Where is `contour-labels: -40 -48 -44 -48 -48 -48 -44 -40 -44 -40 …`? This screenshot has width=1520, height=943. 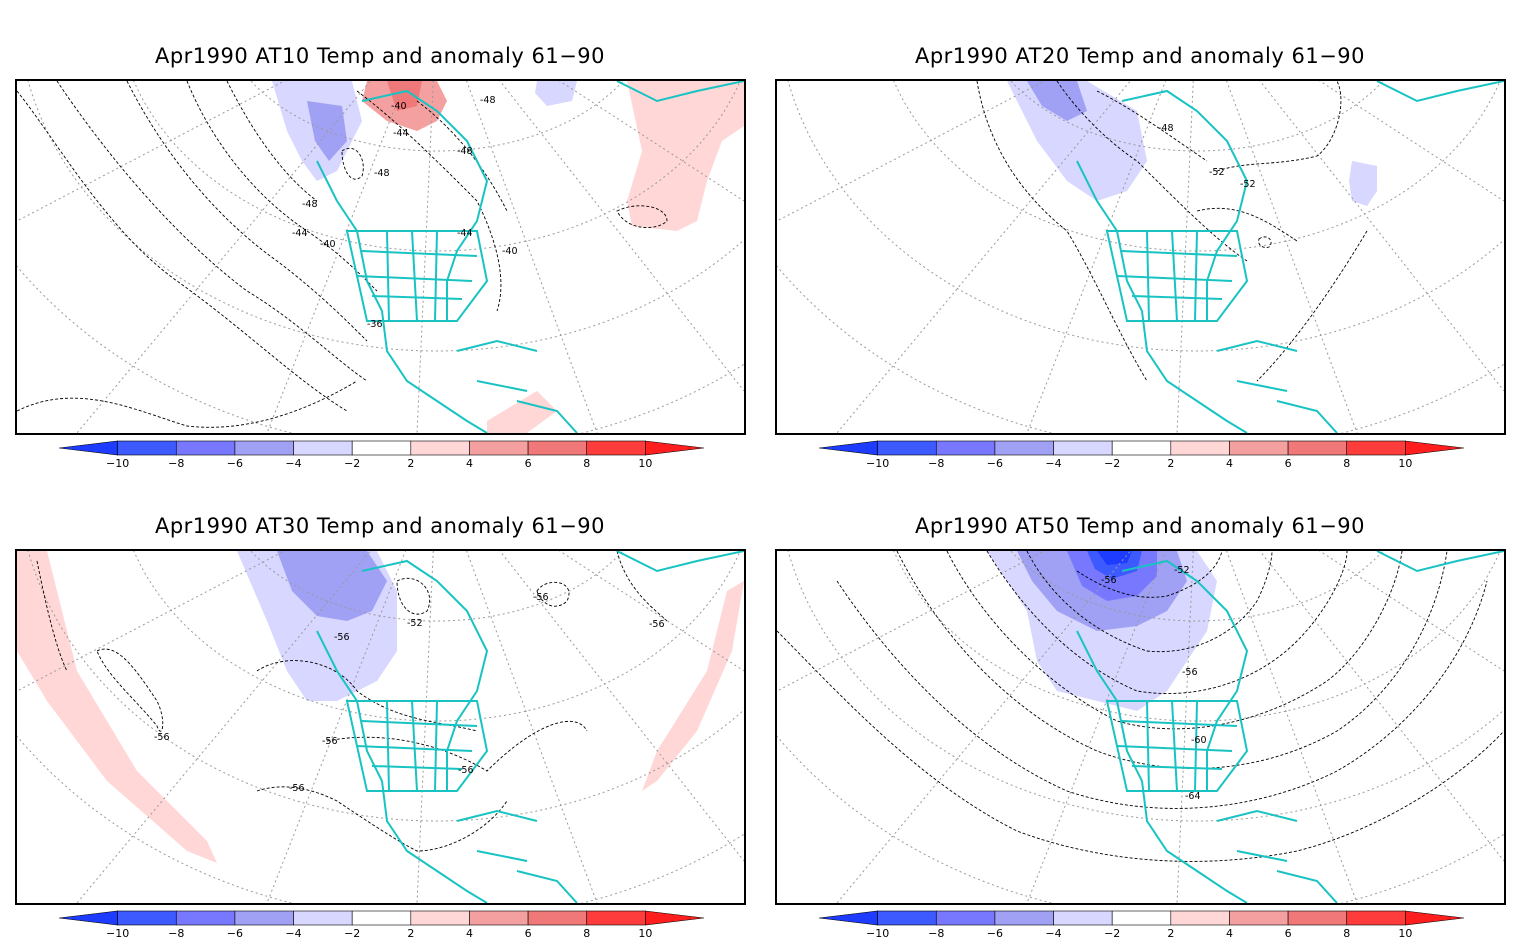 contour-labels: -40 -48 -44 -48 -48 -48 -44 -40 -44 -40 … is located at coordinates (405, 212).